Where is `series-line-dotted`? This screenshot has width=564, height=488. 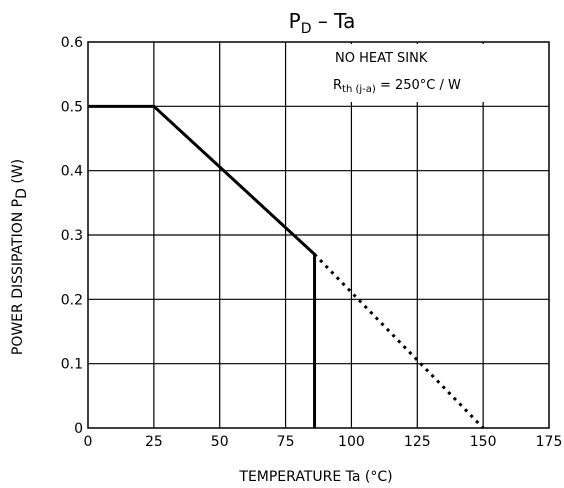
series-line-dotted is located at coordinates (399, 341).